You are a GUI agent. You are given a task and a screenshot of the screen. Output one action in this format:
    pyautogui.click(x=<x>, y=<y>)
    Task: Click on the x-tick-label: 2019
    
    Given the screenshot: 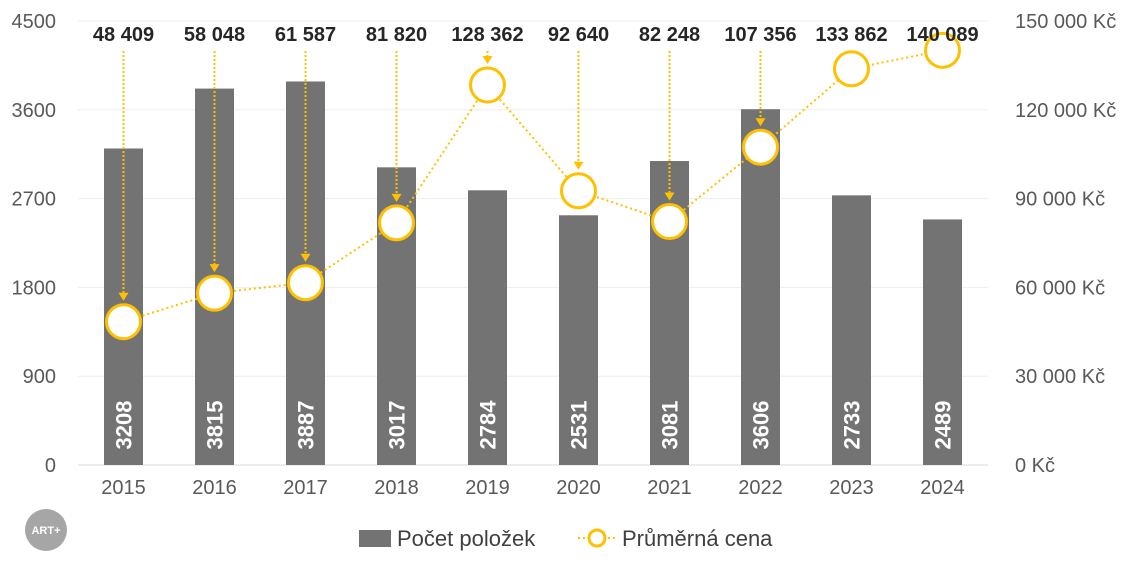 What is the action you would take?
    pyautogui.click(x=487, y=488)
    